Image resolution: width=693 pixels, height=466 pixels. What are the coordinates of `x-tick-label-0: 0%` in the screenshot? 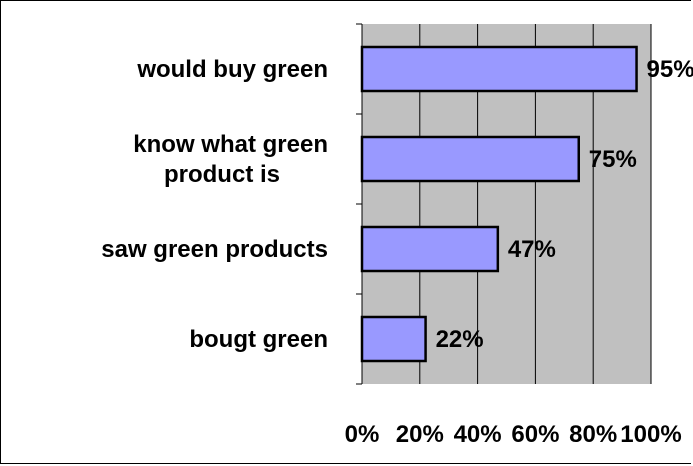 It's located at (362, 434).